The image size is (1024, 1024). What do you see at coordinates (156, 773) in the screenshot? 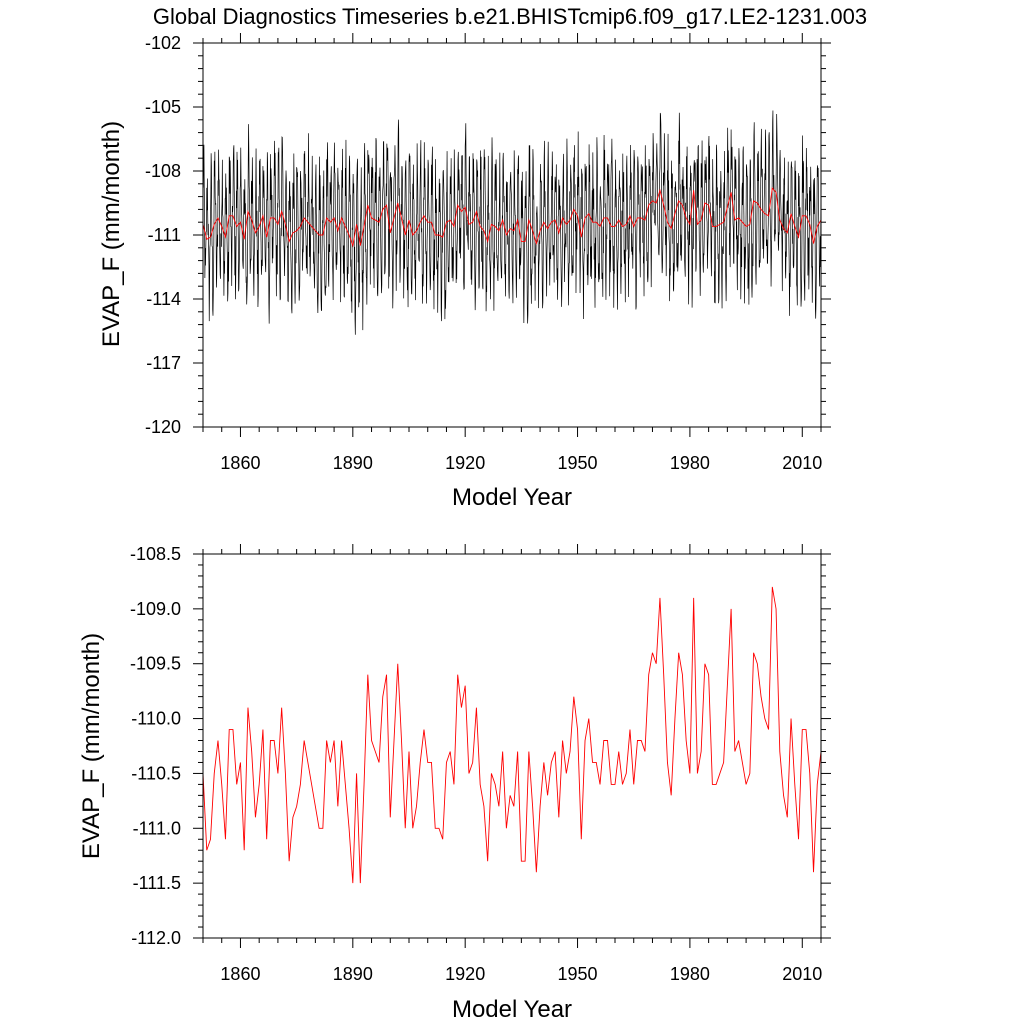
I see `bottom-y-tick-label: -110.5` at bounding box center [156, 773].